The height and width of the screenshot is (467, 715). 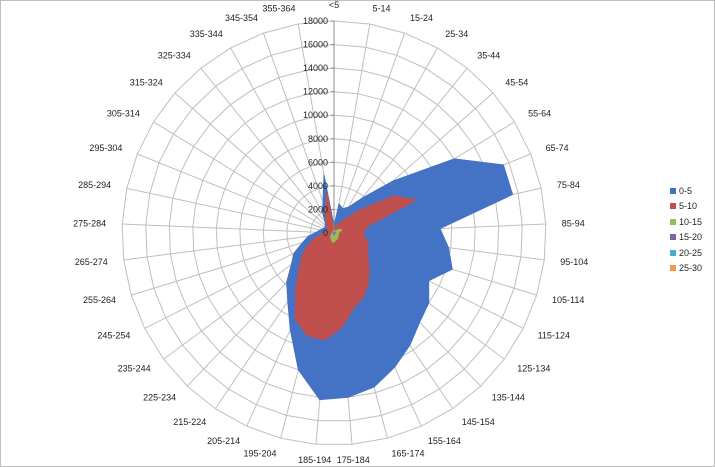 I want to click on legend-item: 10-15, so click(x=686, y=222).